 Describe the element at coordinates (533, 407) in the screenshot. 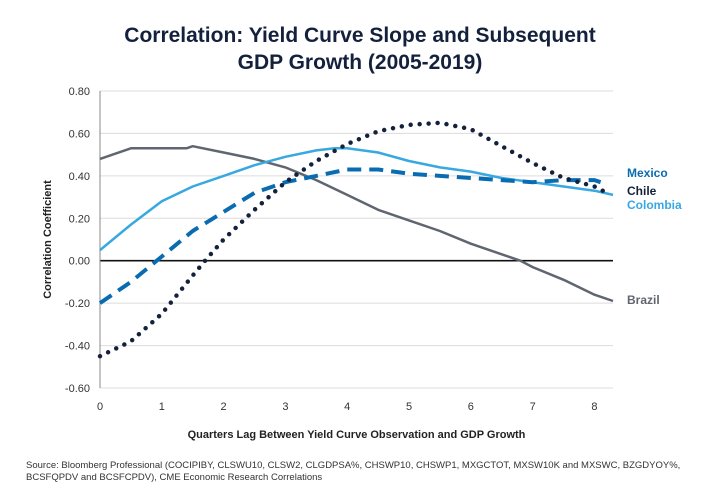

I see `x-tick-label: 7` at that location.